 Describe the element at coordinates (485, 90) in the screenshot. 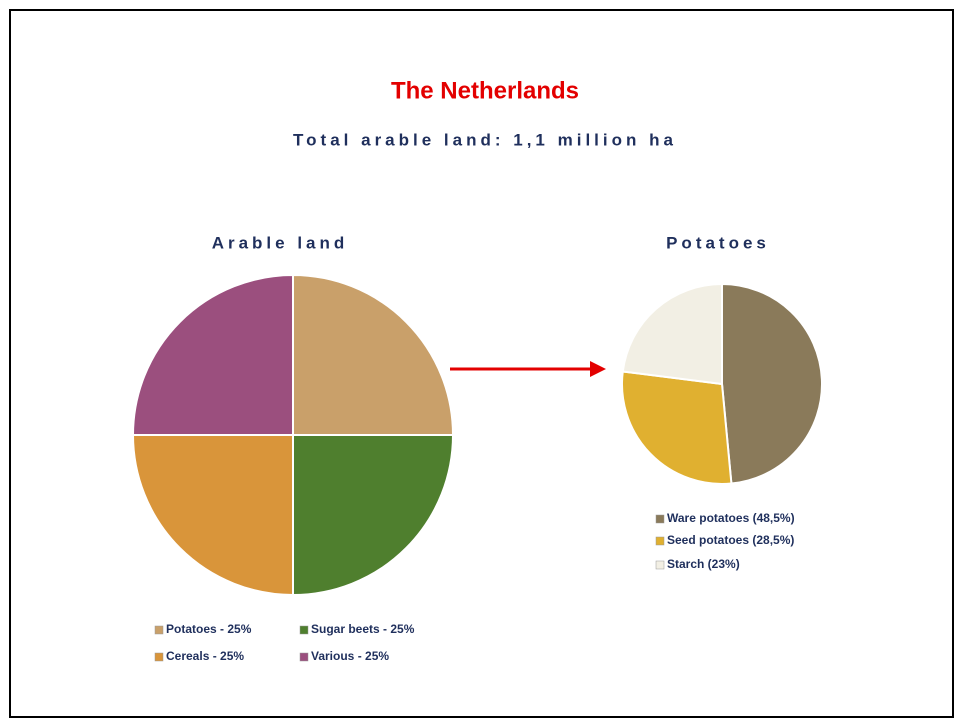

I see `slide-title: The Netherlands` at that location.